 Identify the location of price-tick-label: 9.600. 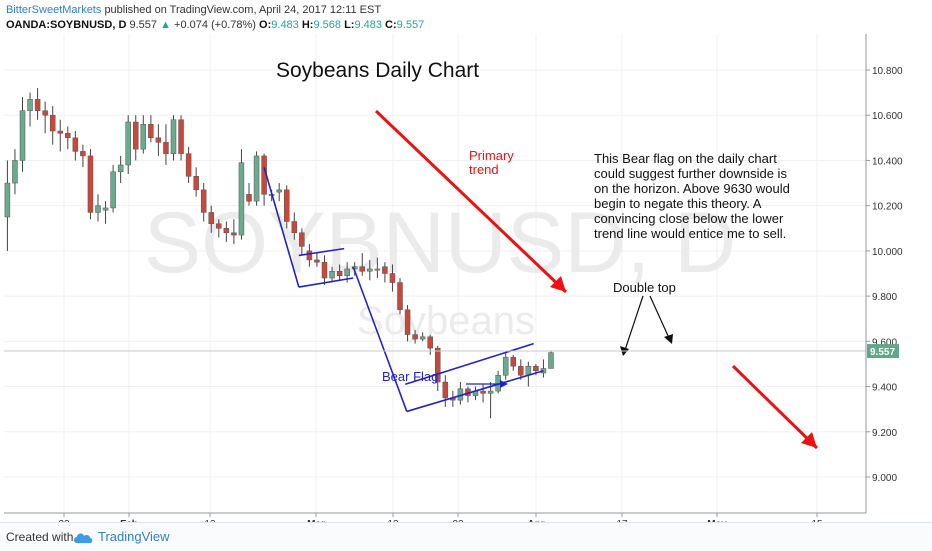
(884, 342).